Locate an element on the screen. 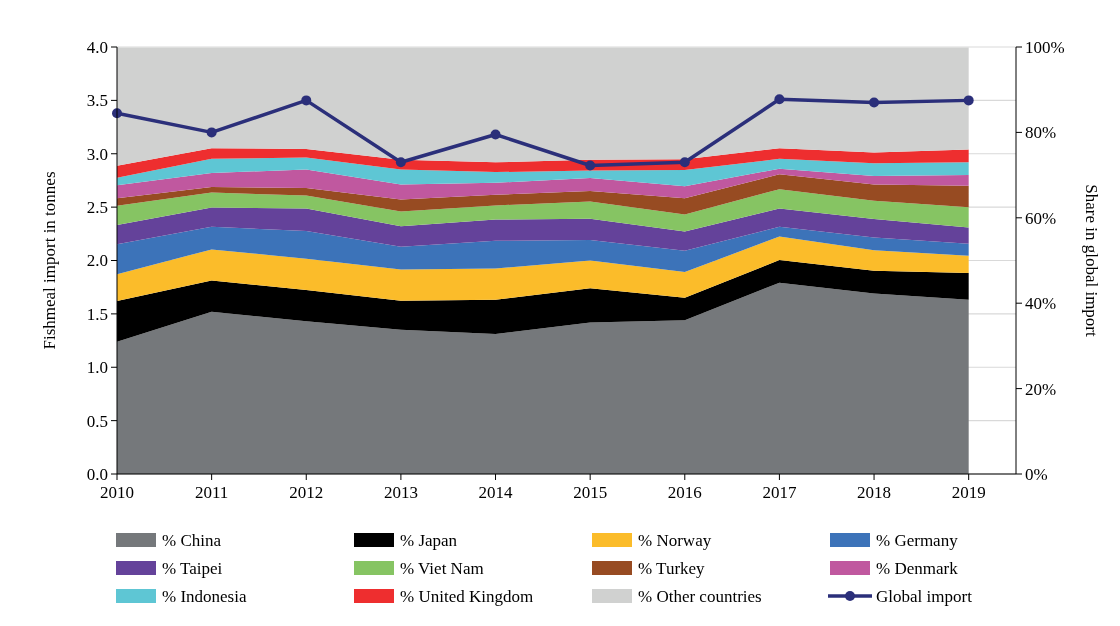  x-tick-label: 2012 is located at coordinates (306, 492).